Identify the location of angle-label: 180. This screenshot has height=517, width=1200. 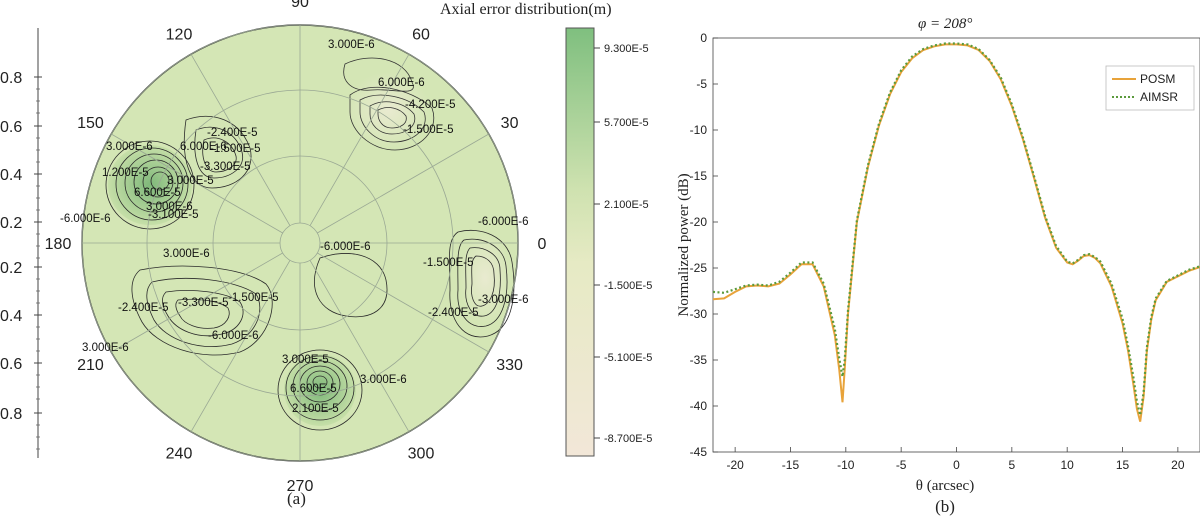
(58, 244).